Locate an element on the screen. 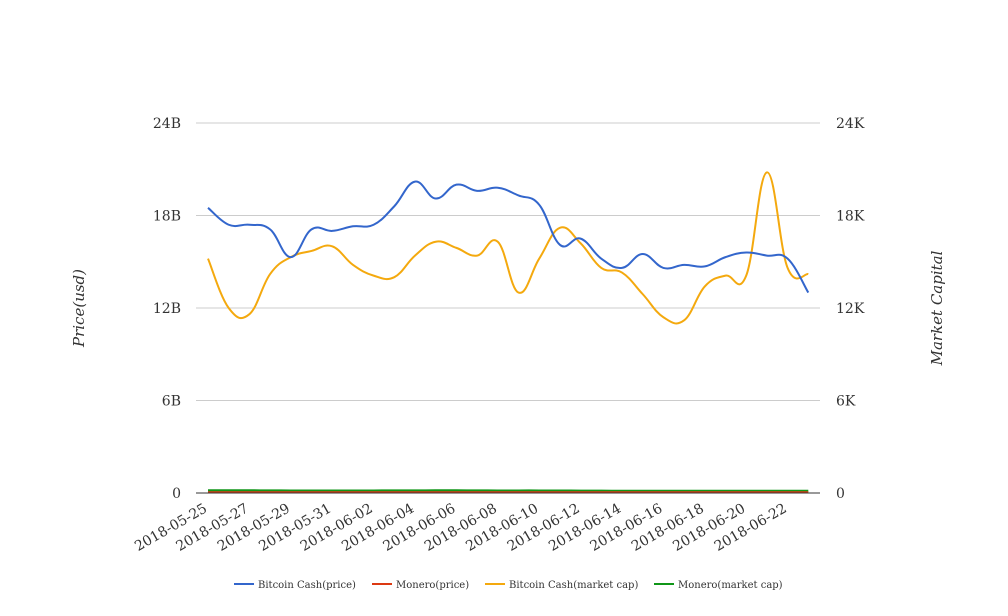 The height and width of the screenshot is (616, 1008). y-left-tick-label: 0 is located at coordinates (176, 494).